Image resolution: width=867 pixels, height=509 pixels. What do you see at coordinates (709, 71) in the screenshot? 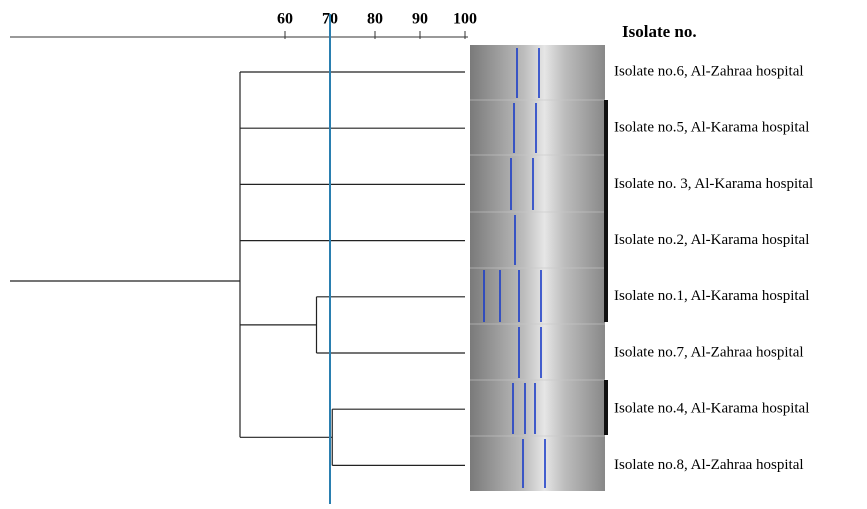
I see `isolate-label: Isolate no.6, Al-Zahraa hospital` at bounding box center [709, 71].